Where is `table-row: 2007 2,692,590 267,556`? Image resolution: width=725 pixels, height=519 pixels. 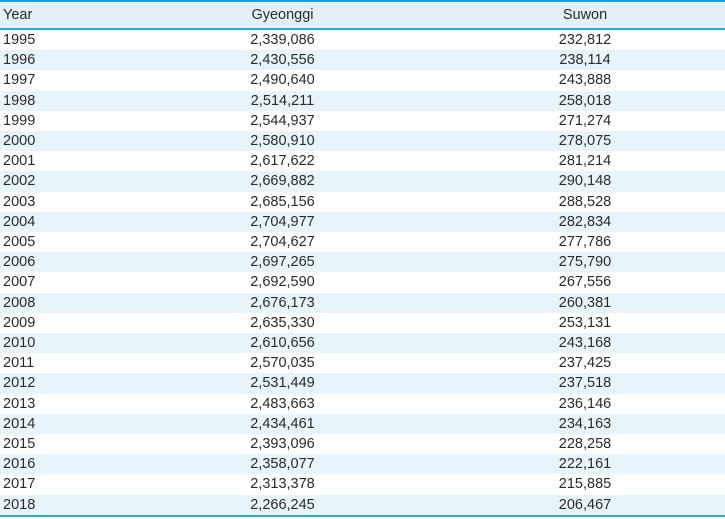
table-row: 2007 2,692,590 267,556 is located at coordinates (362, 282).